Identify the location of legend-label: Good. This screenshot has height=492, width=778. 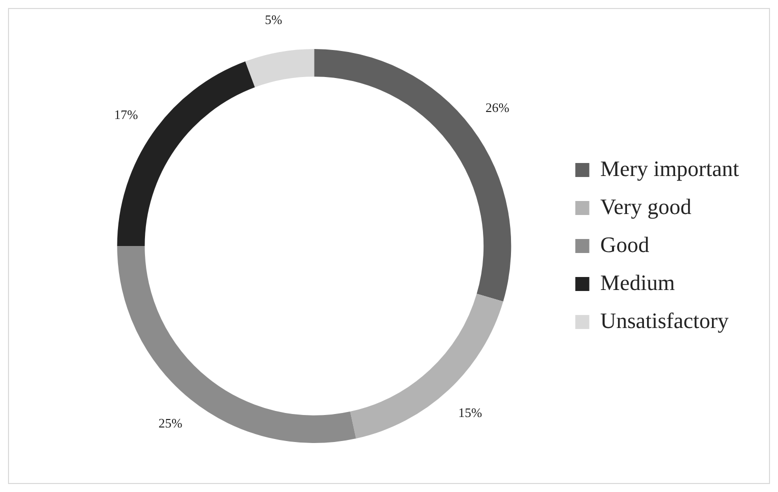
(625, 244).